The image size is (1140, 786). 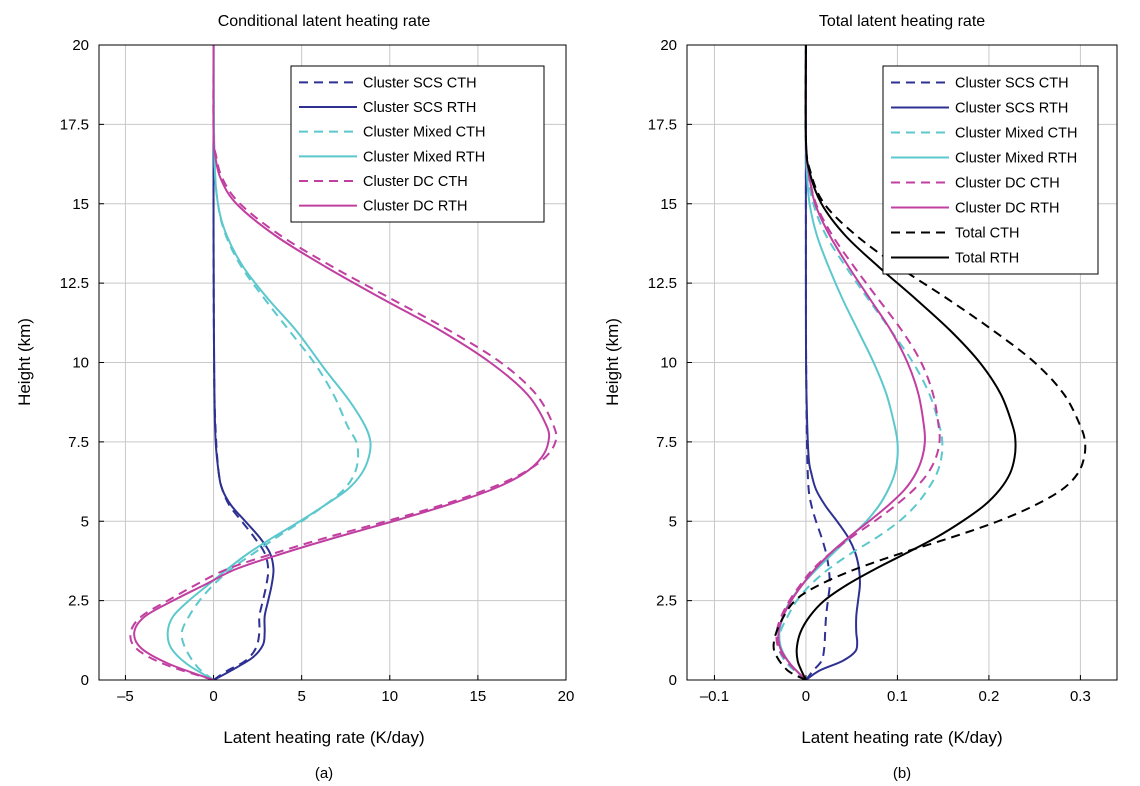 What do you see at coordinates (24, 362) in the screenshot?
I see `y-axis-label-a: Height (km)` at bounding box center [24, 362].